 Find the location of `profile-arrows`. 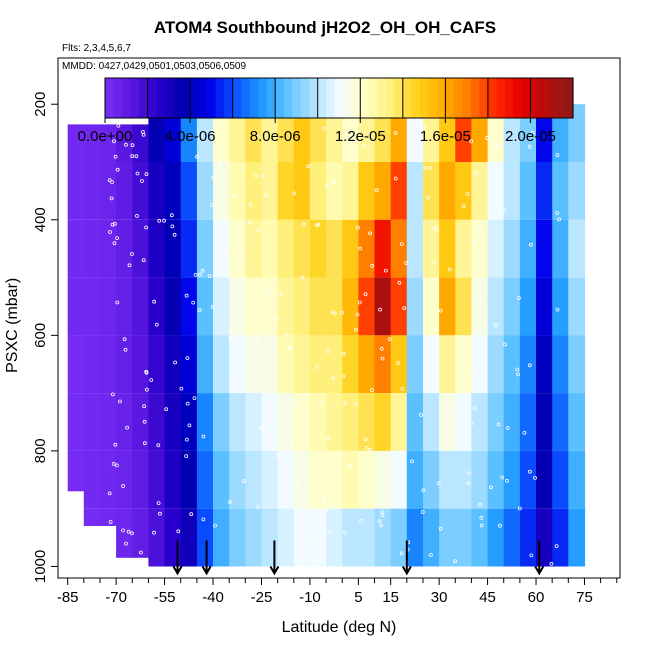

profile-arrows is located at coordinates (358, 558).